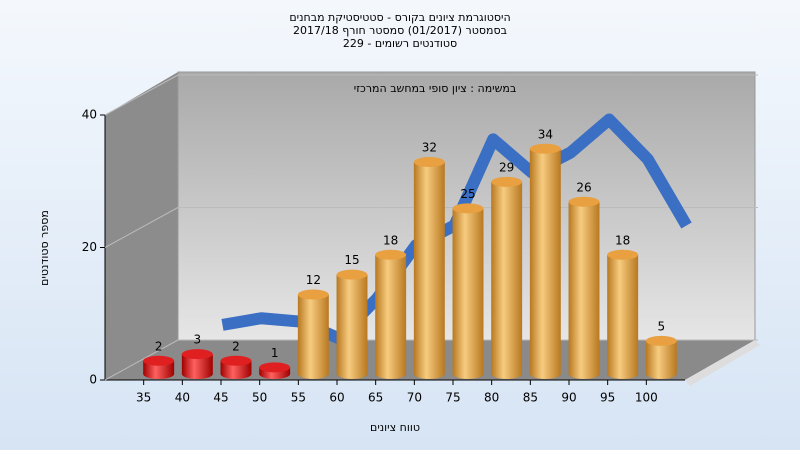  I want to click on x-tick-label: 35, so click(143, 398).